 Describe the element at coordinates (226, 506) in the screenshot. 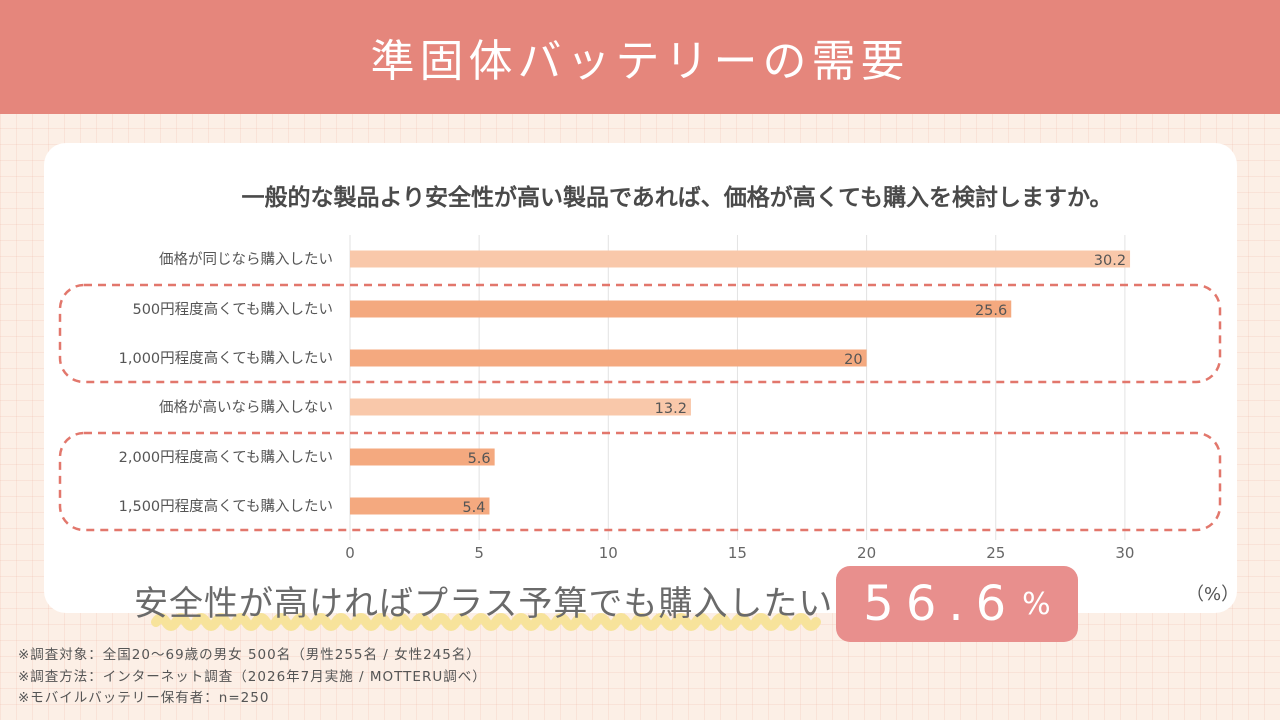

I see `category-label: 1,500円程度高くても購入したい` at that location.